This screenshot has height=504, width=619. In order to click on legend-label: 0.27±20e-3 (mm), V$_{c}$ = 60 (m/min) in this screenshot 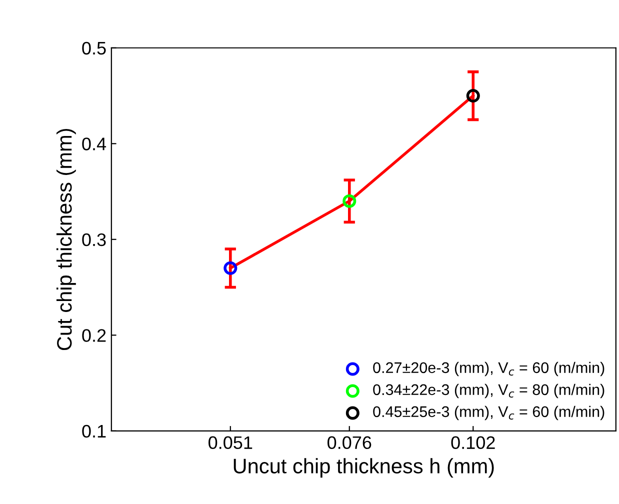, I will do `click(488, 369)`.